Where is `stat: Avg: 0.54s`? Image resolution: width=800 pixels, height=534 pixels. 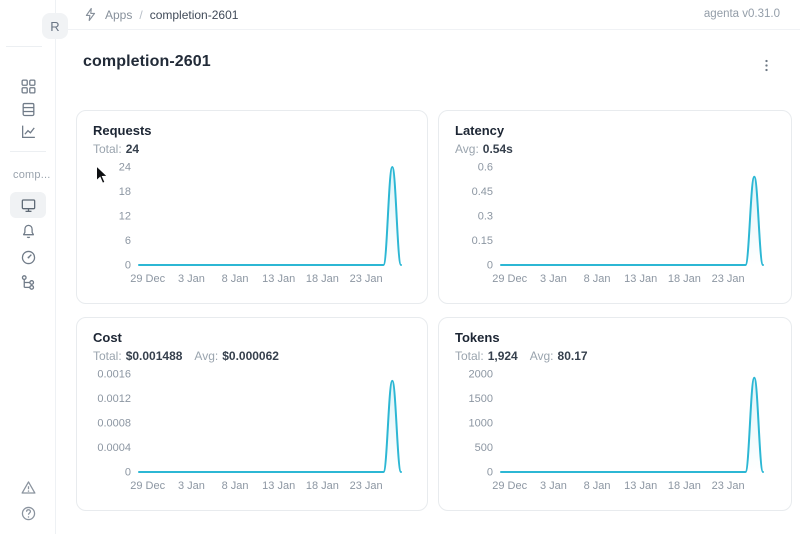 stat: Avg: 0.54s is located at coordinates (484, 149).